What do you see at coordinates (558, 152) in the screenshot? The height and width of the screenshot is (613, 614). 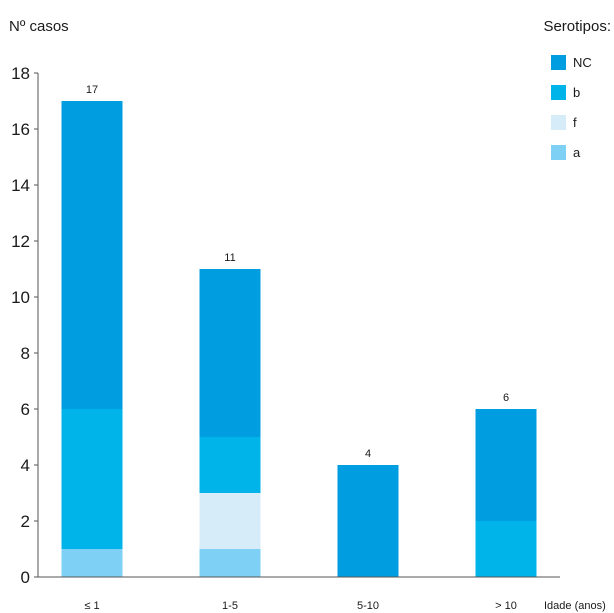 I see `legend-swatch-a` at bounding box center [558, 152].